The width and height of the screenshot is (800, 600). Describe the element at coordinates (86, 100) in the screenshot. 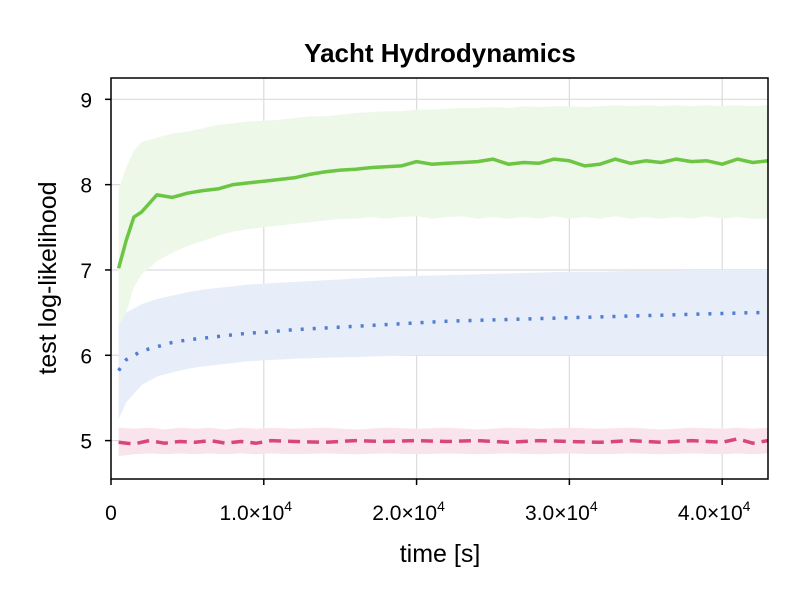

I see `y-tick-label: 9` at that location.